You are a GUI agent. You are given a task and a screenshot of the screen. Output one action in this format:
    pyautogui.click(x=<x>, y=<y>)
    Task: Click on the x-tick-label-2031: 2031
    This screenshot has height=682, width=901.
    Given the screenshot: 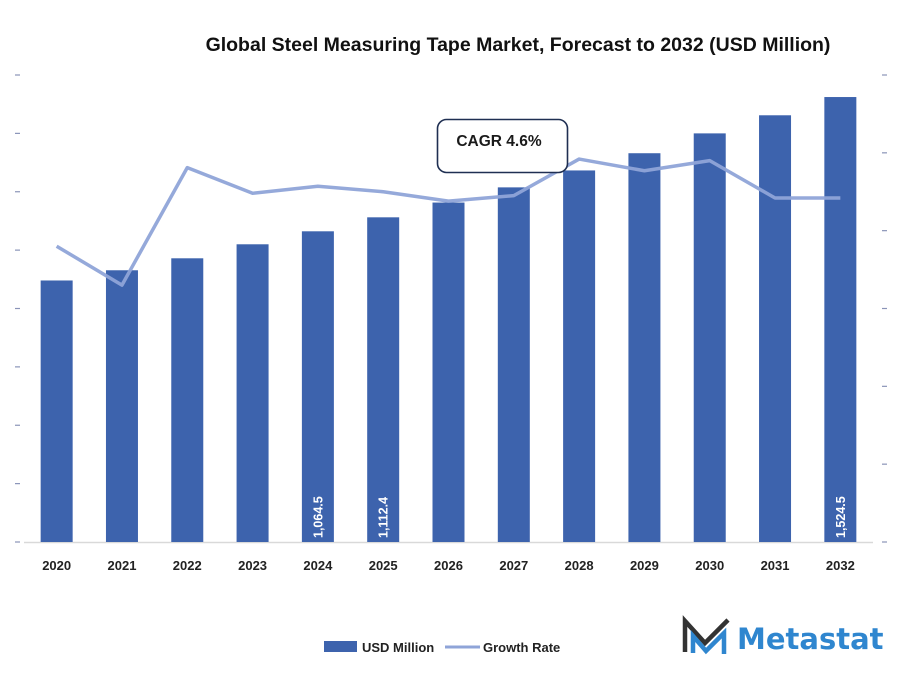 What is the action you would take?
    pyautogui.click(x=775, y=565)
    